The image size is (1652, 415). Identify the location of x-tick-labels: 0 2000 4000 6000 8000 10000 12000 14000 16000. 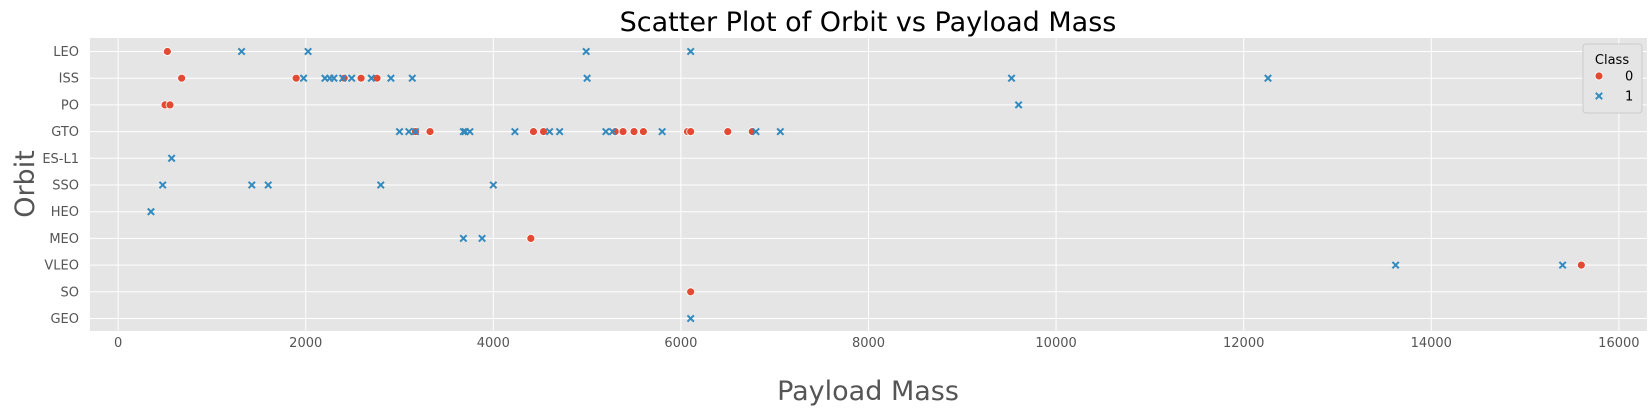
(877, 343).